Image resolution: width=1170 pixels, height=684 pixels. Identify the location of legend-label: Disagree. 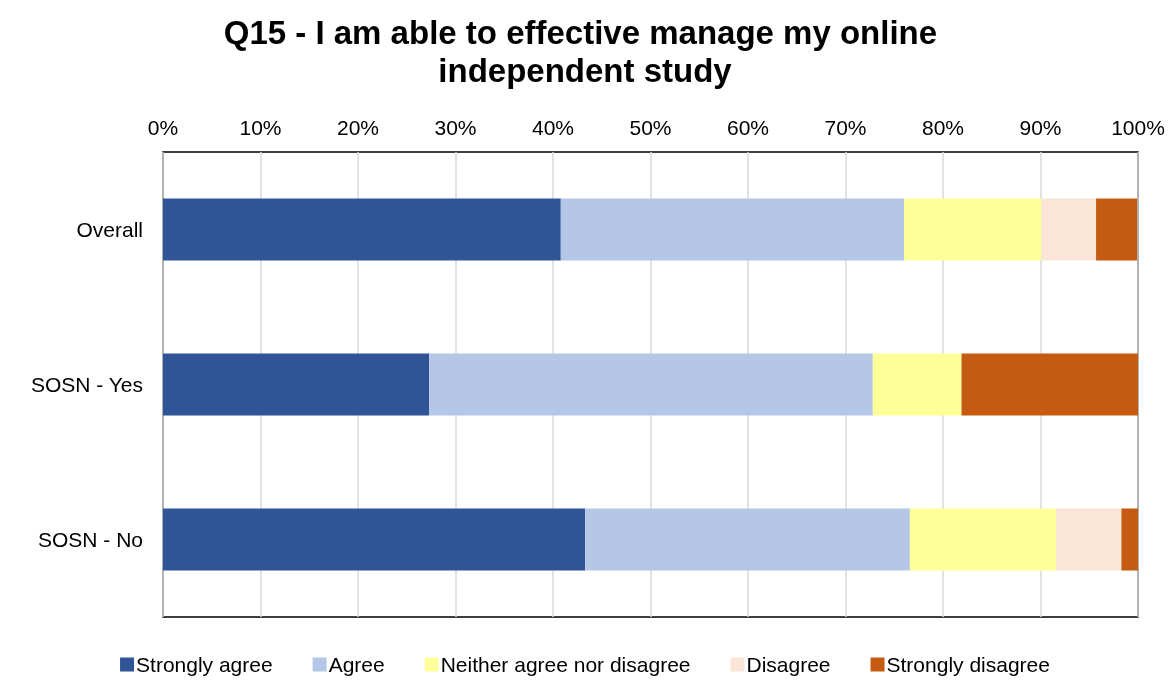
(788, 664).